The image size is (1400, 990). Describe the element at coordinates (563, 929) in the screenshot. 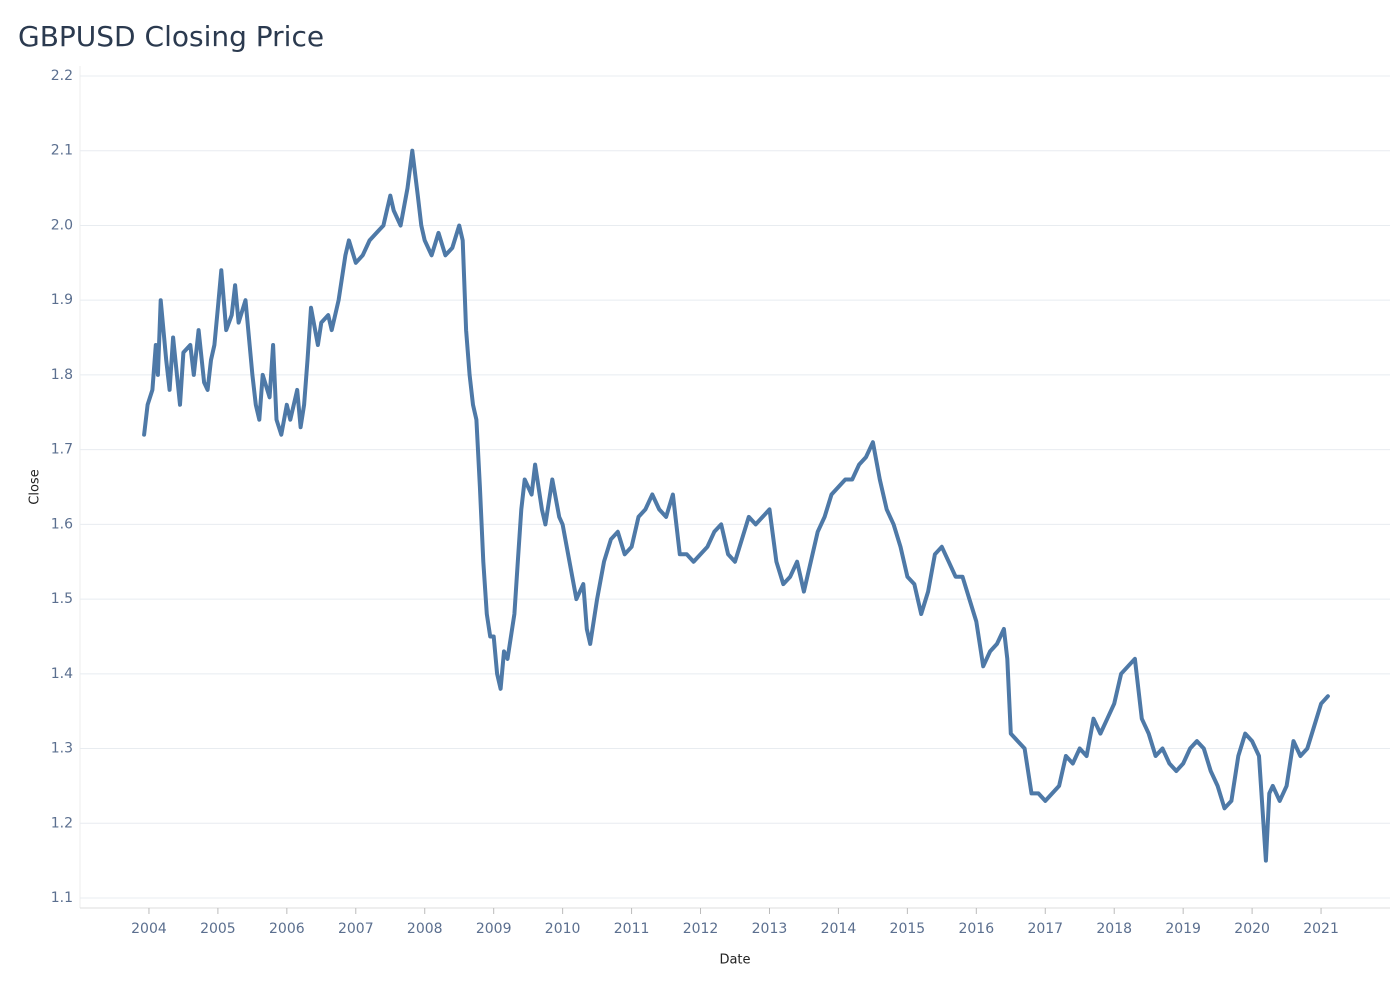

I see `x-tick-label: 2010` at that location.